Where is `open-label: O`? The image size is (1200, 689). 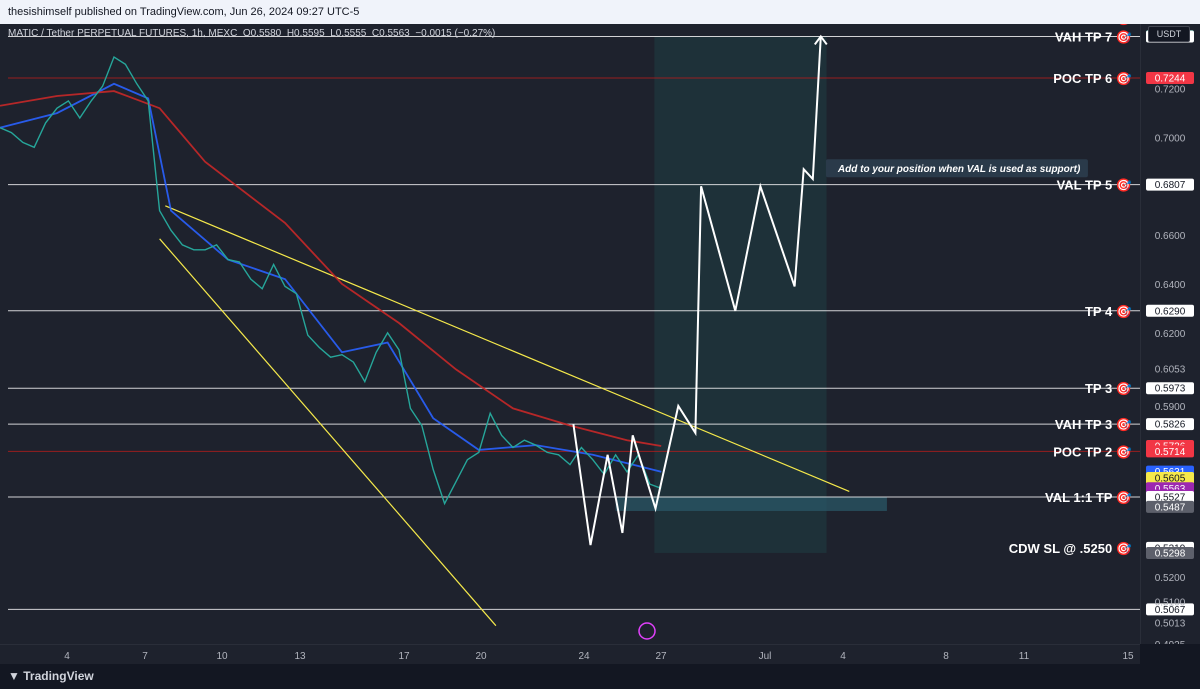
open-label: O is located at coordinates (246, 33).